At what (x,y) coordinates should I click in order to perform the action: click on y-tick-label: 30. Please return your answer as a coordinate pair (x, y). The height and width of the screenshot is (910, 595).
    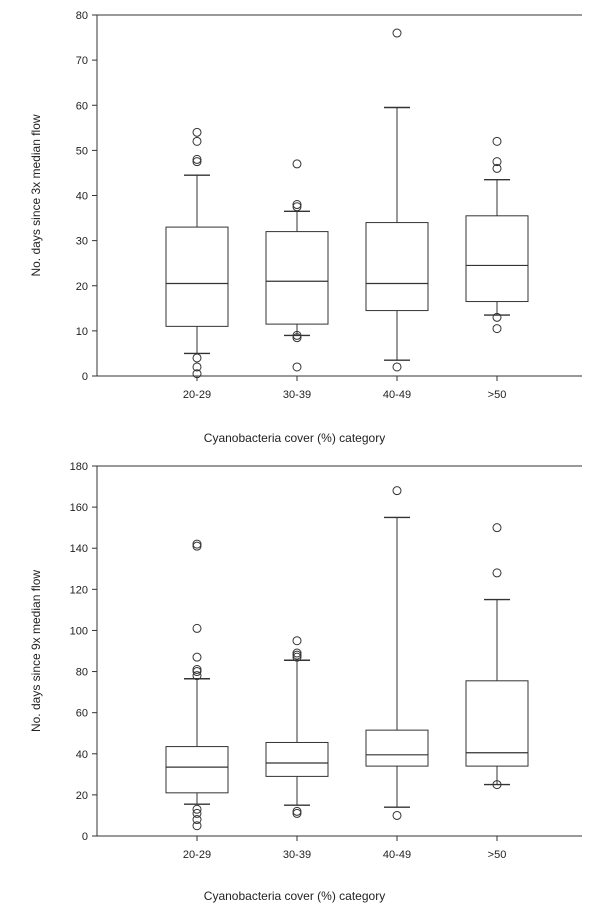
    Looking at the image, I should click on (82, 242).